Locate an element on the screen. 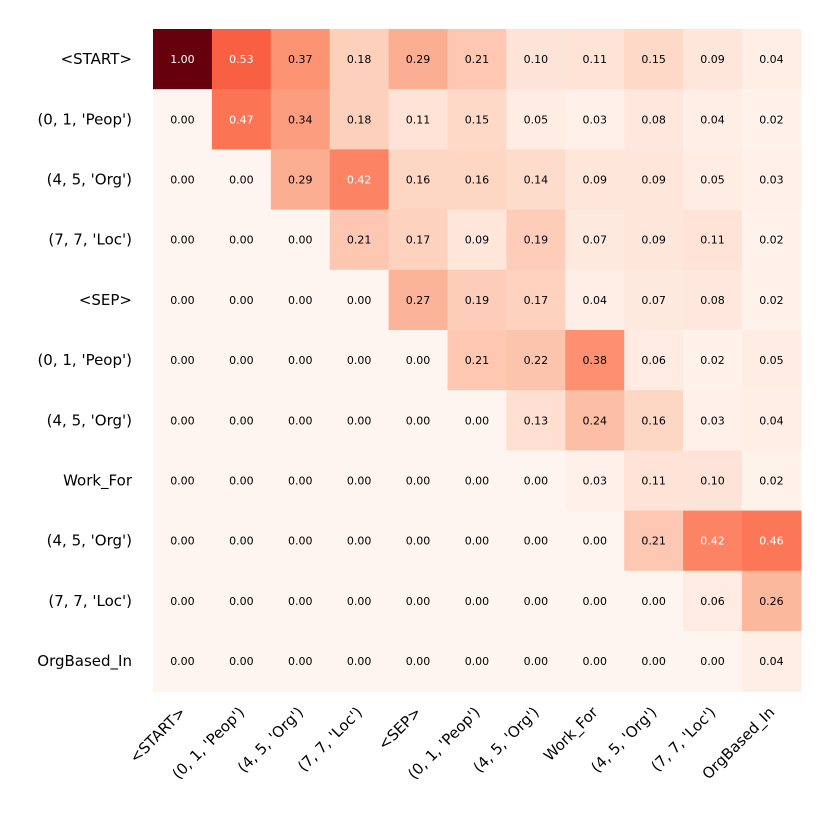 This screenshot has height=830, width=830. heatmap-cell-r7-c8 is located at coordinates (654, 481).